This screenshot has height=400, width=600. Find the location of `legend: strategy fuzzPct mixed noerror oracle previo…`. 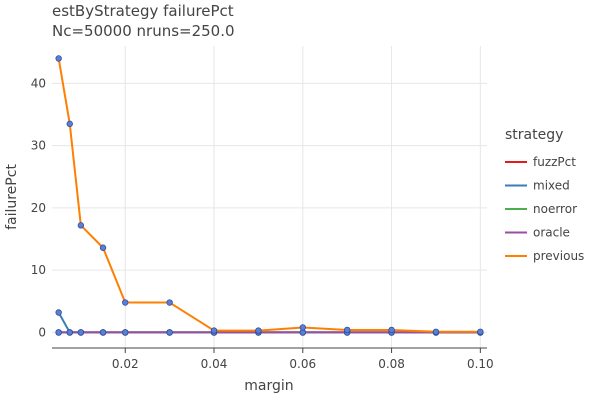

legend: strategy fuzzPct mixed noerror oracle previo… is located at coordinates (544, 195).